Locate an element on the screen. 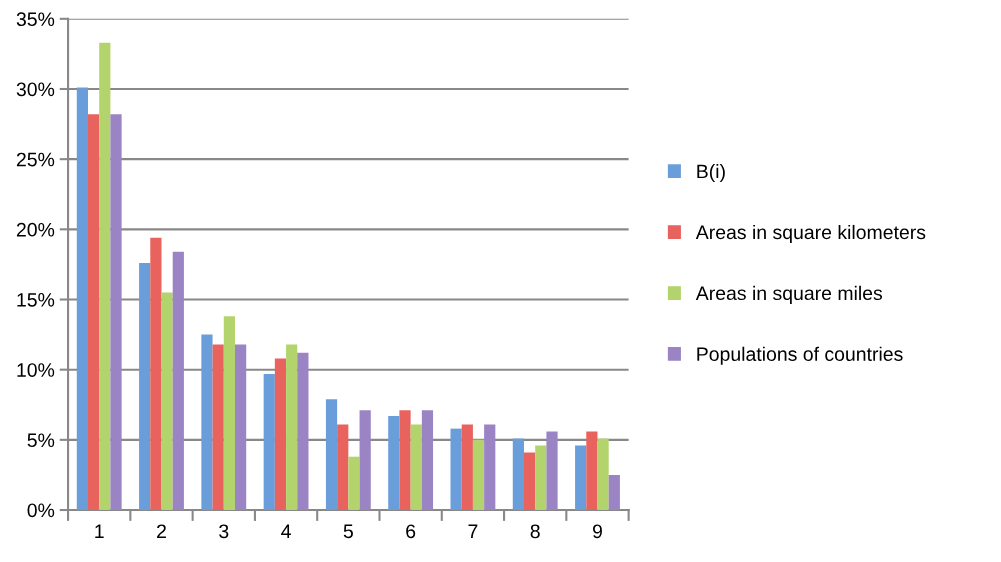 The height and width of the screenshot is (562, 1001). legend-label: Areas in square kilometers is located at coordinates (810, 234).